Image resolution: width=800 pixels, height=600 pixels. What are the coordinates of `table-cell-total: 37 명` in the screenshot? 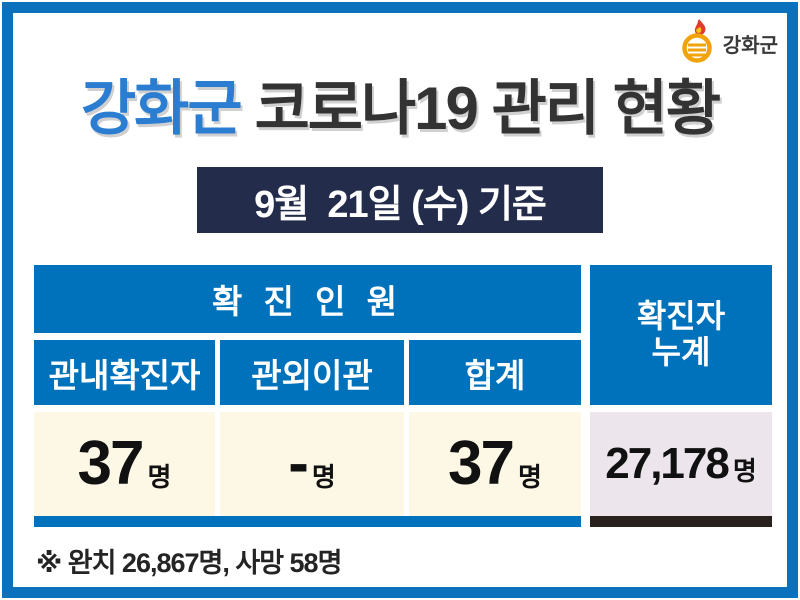 It's located at (495, 464).